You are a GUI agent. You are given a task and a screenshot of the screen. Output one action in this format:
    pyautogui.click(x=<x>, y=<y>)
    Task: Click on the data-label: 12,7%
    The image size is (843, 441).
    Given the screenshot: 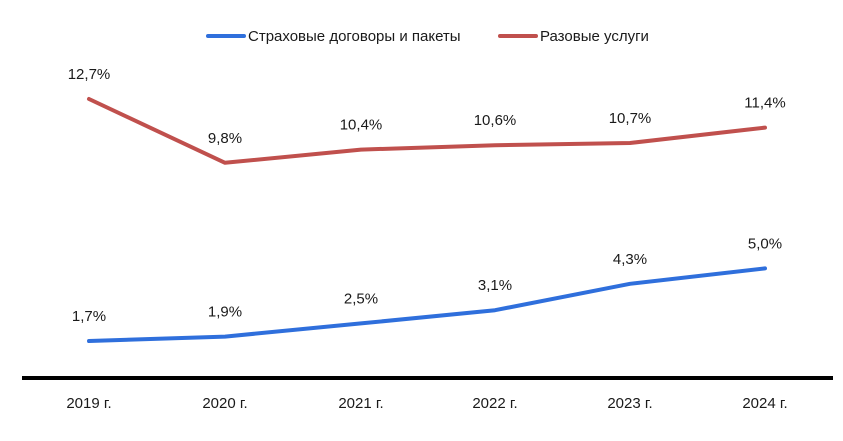 What is the action you would take?
    pyautogui.click(x=89, y=74)
    